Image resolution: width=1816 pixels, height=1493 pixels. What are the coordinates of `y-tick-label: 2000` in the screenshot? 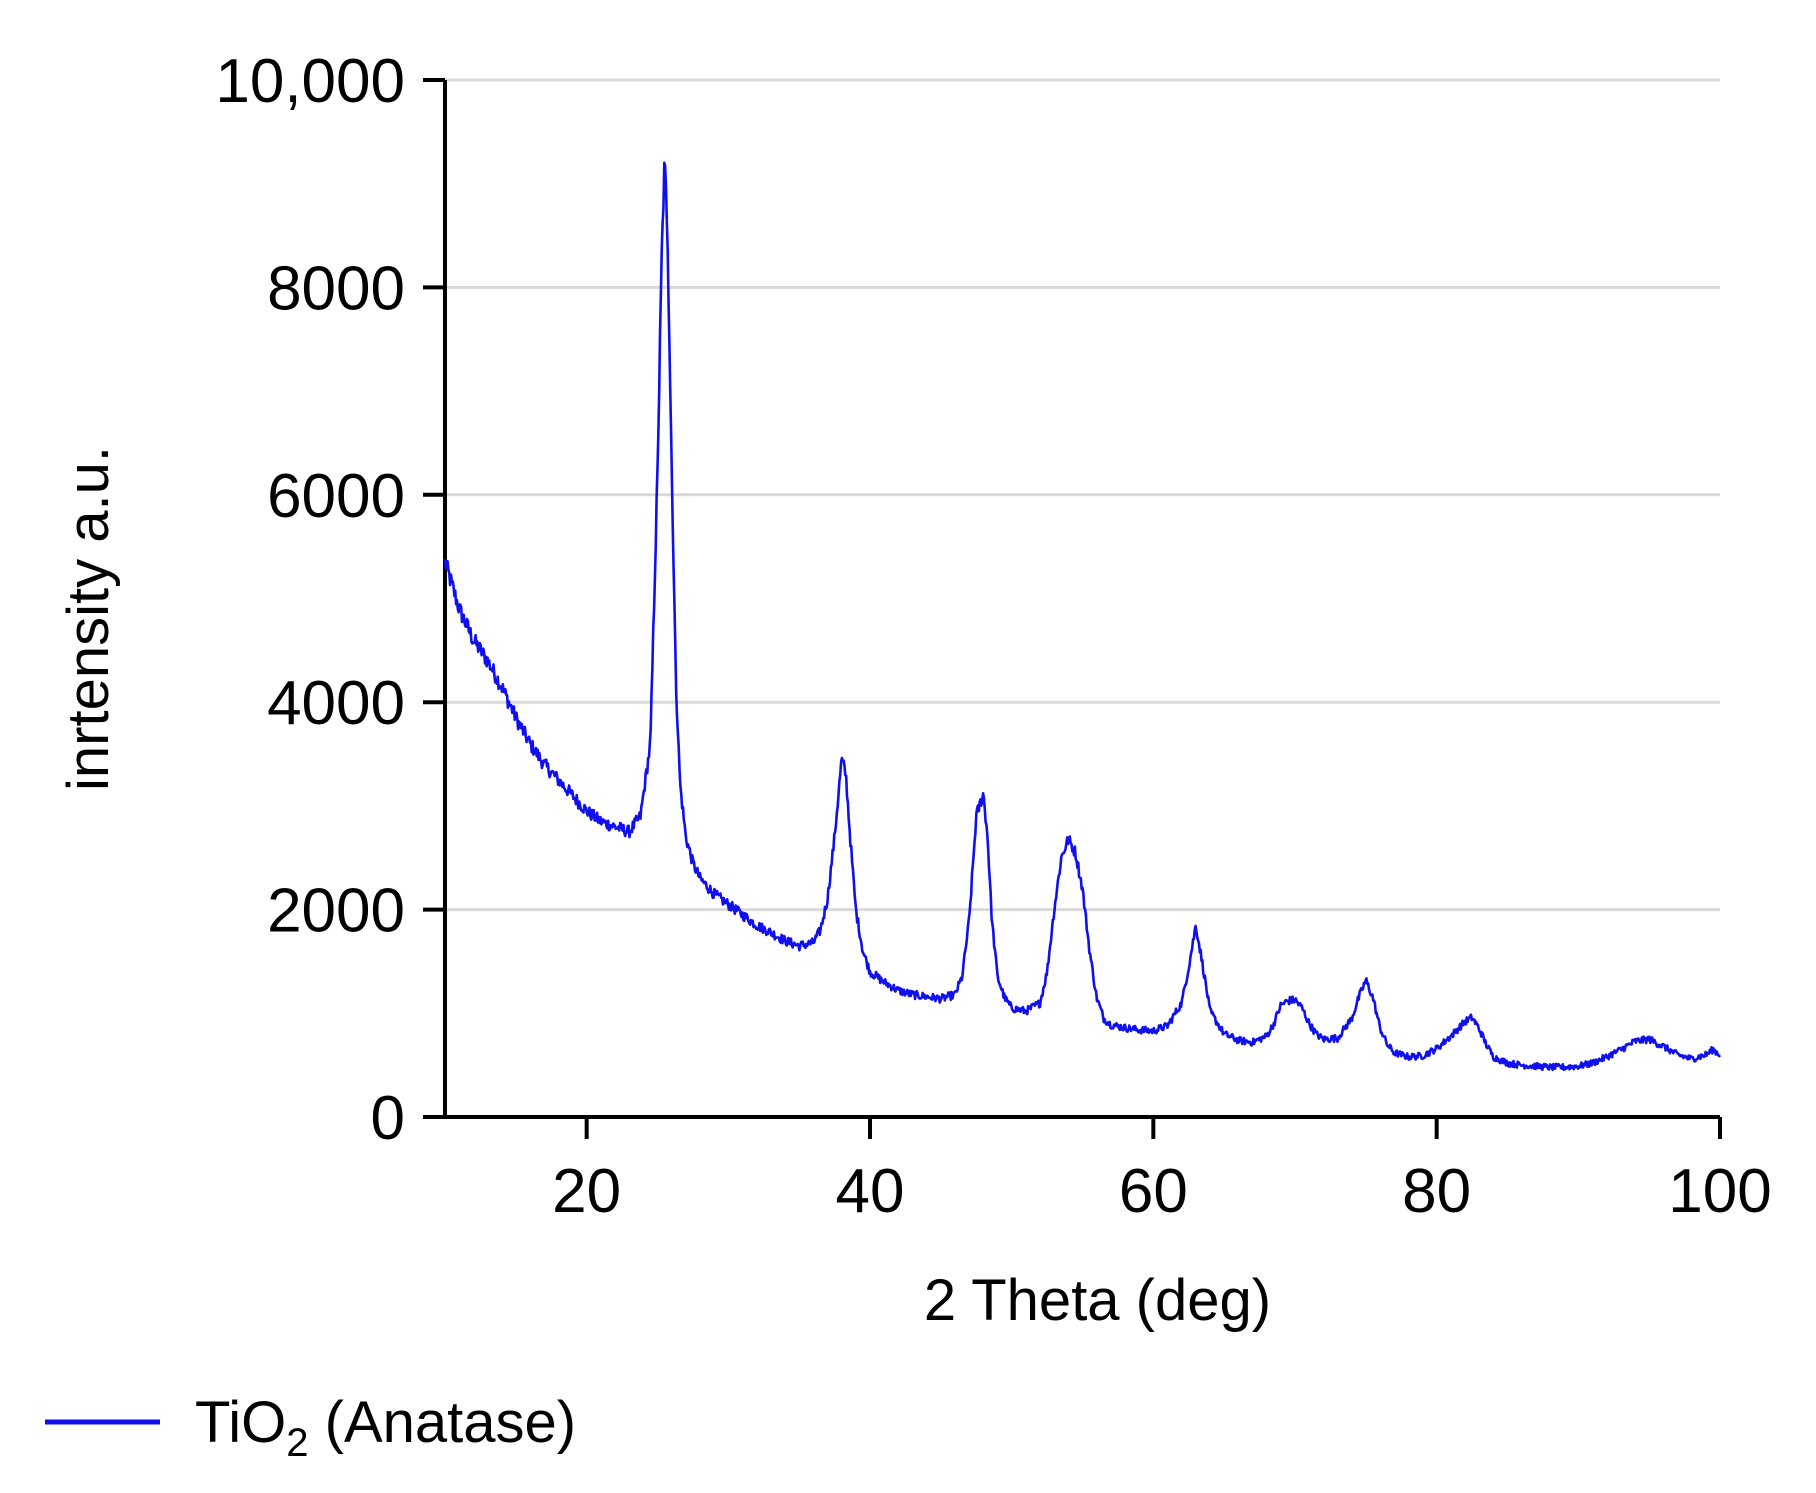 It's located at (336, 911).